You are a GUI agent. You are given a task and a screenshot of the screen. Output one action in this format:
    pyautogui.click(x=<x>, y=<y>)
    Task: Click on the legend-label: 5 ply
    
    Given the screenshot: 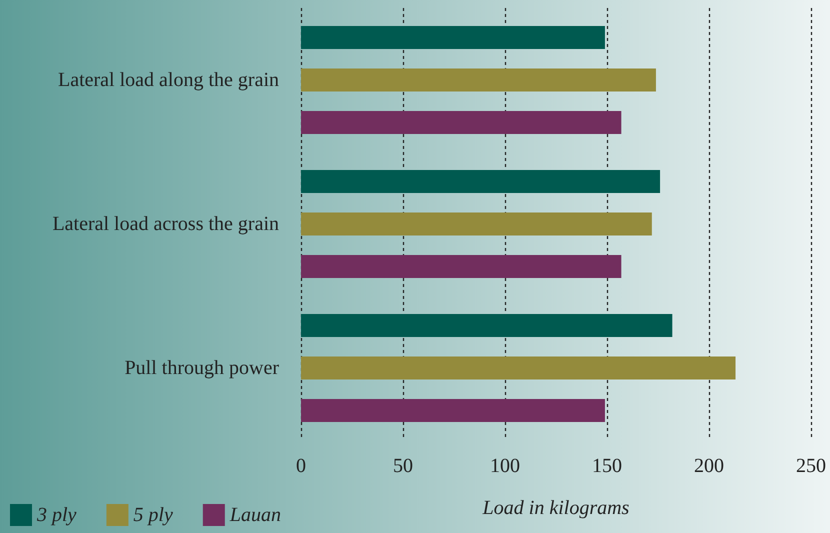 What is the action you would take?
    pyautogui.click(x=153, y=515)
    